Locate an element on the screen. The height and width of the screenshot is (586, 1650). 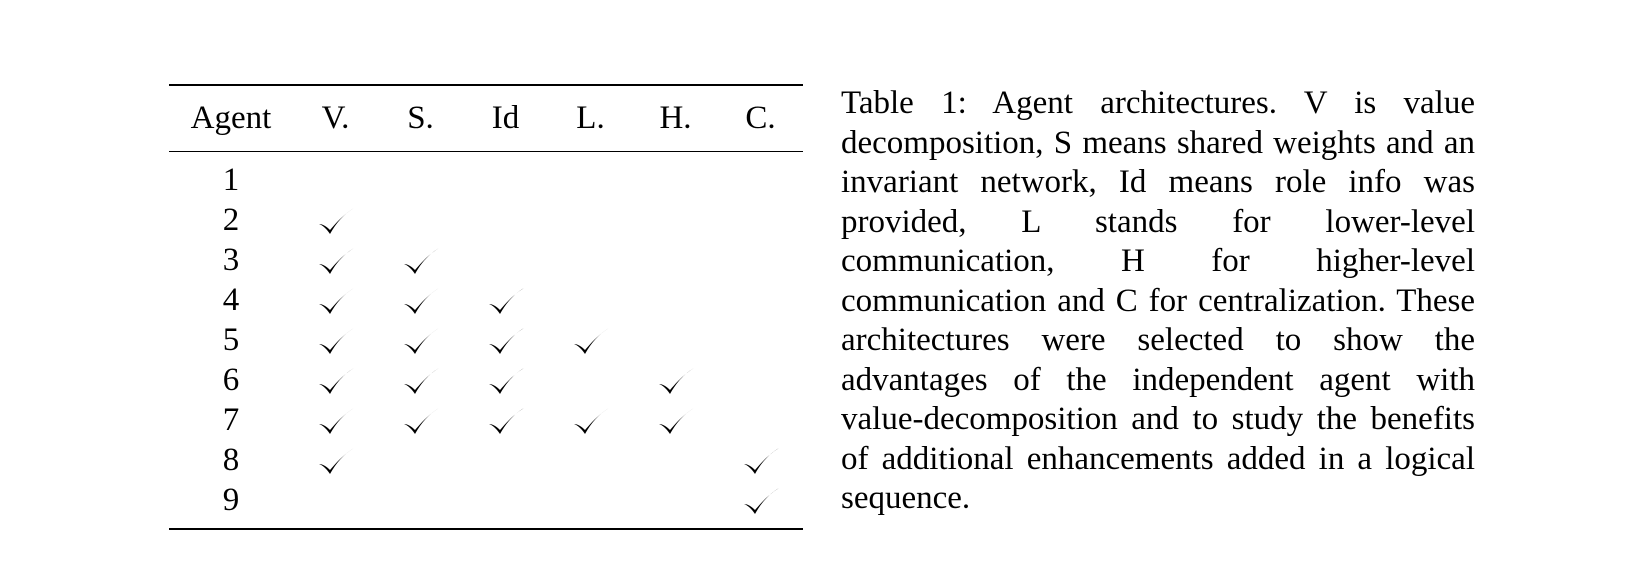
table-row: 1 is located at coordinates (486, 176).